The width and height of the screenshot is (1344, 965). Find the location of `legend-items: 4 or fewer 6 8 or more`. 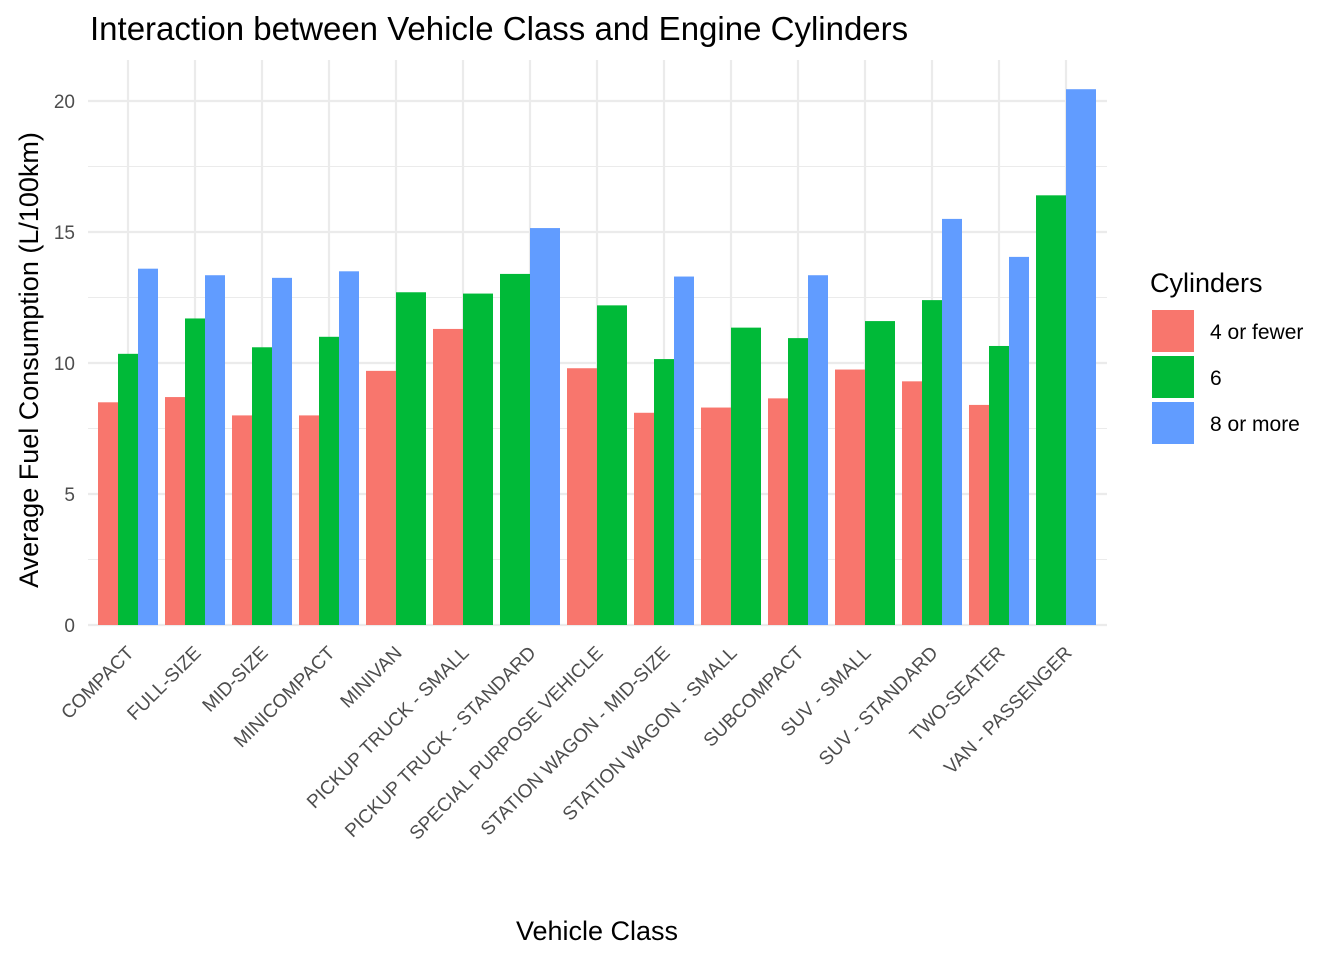

legend-items: 4 or fewer 6 8 or more is located at coordinates (1227, 377).